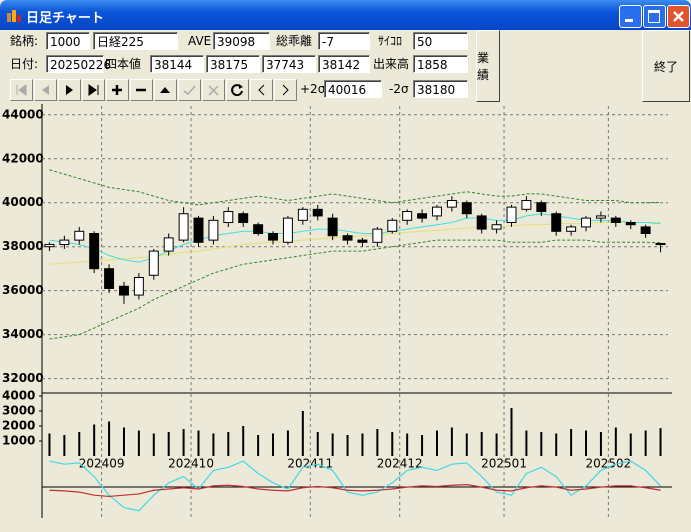 The height and width of the screenshot is (532, 691). I want to click on y-tick-label: 40000, so click(23, 202).